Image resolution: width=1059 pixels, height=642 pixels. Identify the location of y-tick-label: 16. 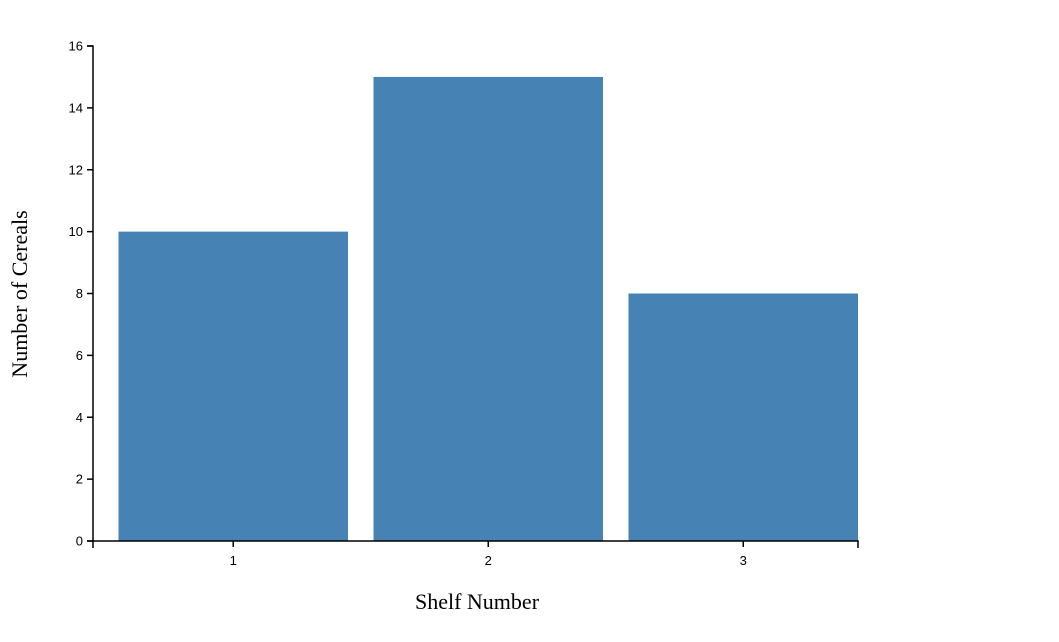
(76, 46).